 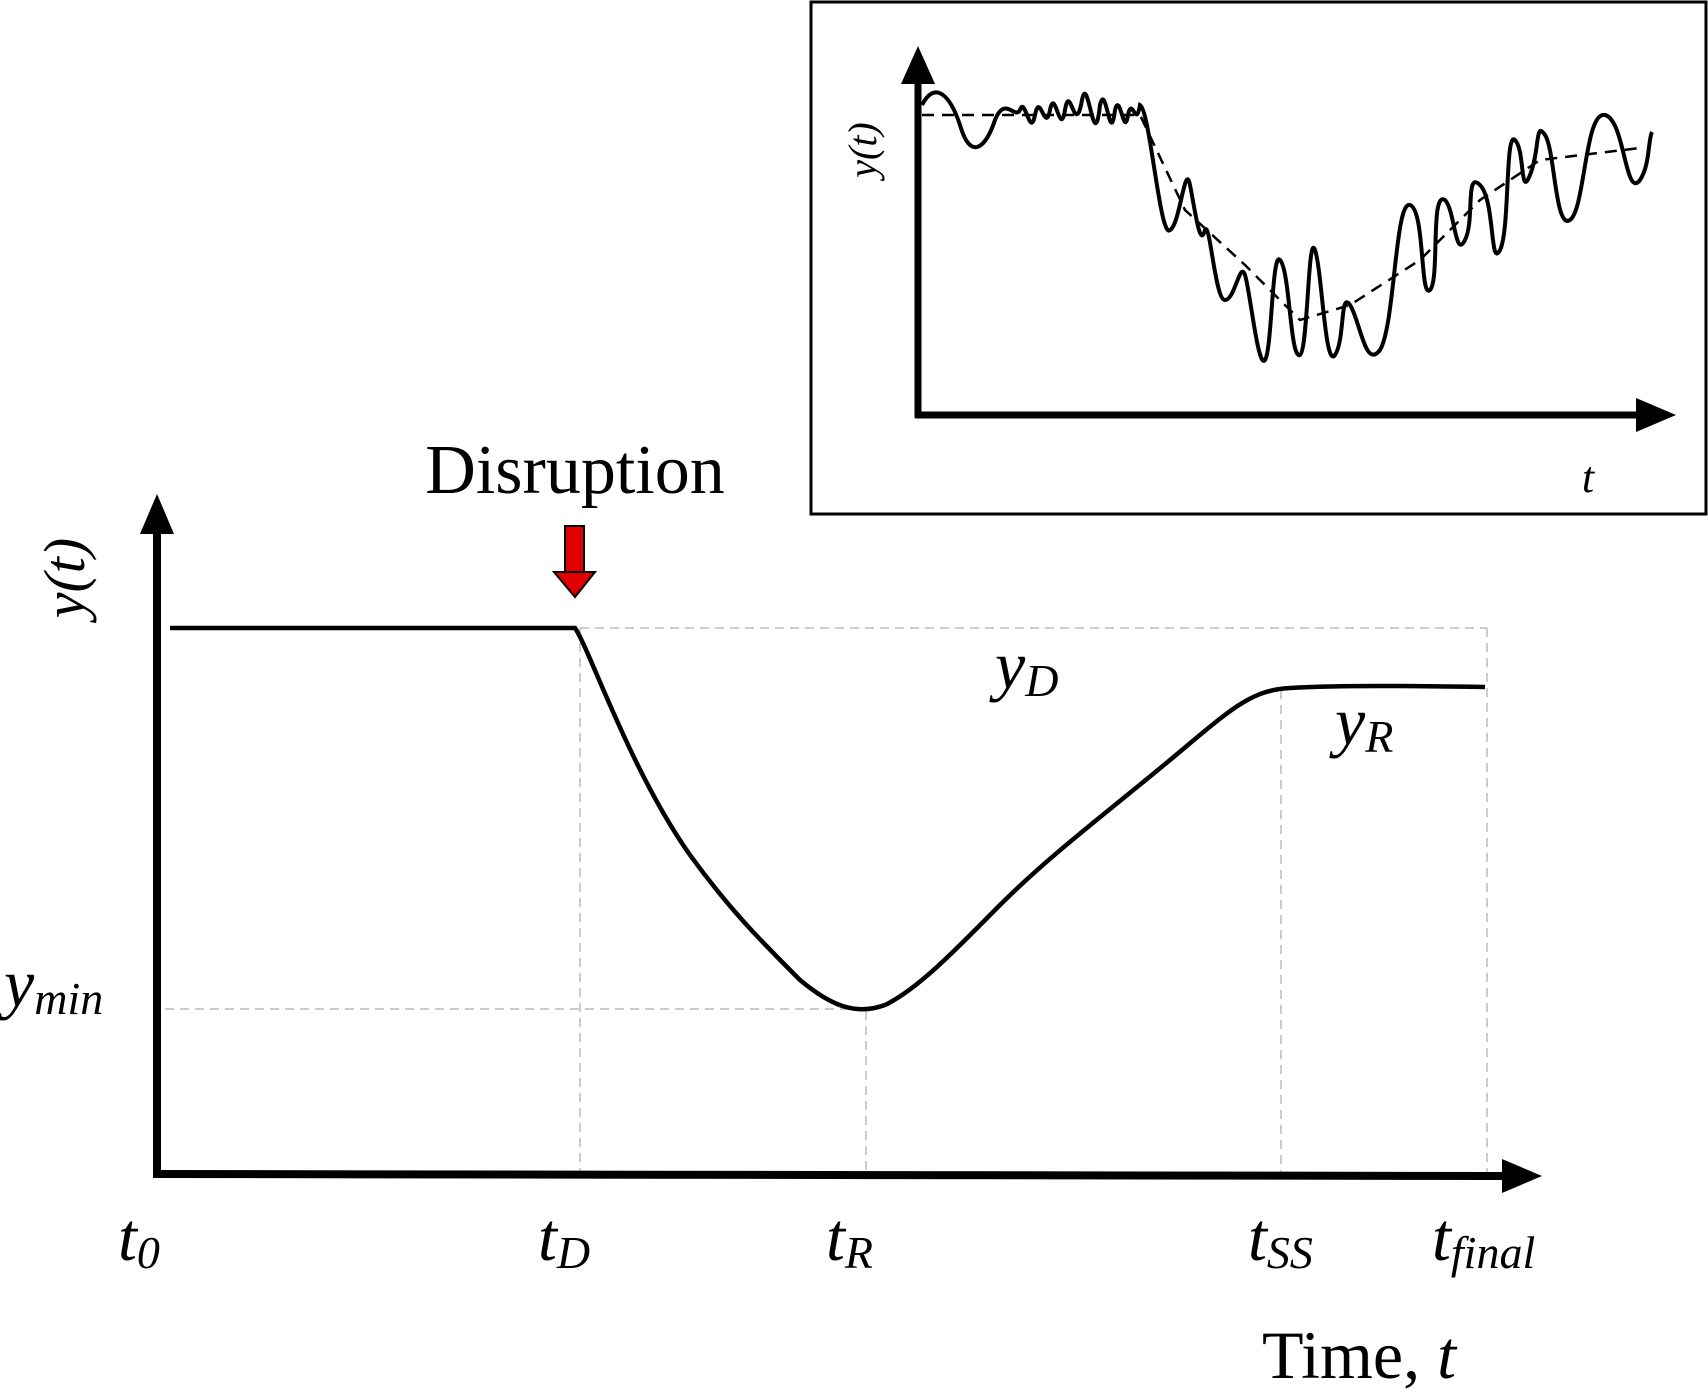 What do you see at coordinates (574, 585) in the screenshot?
I see `disruption-arrow-head` at bounding box center [574, 585].